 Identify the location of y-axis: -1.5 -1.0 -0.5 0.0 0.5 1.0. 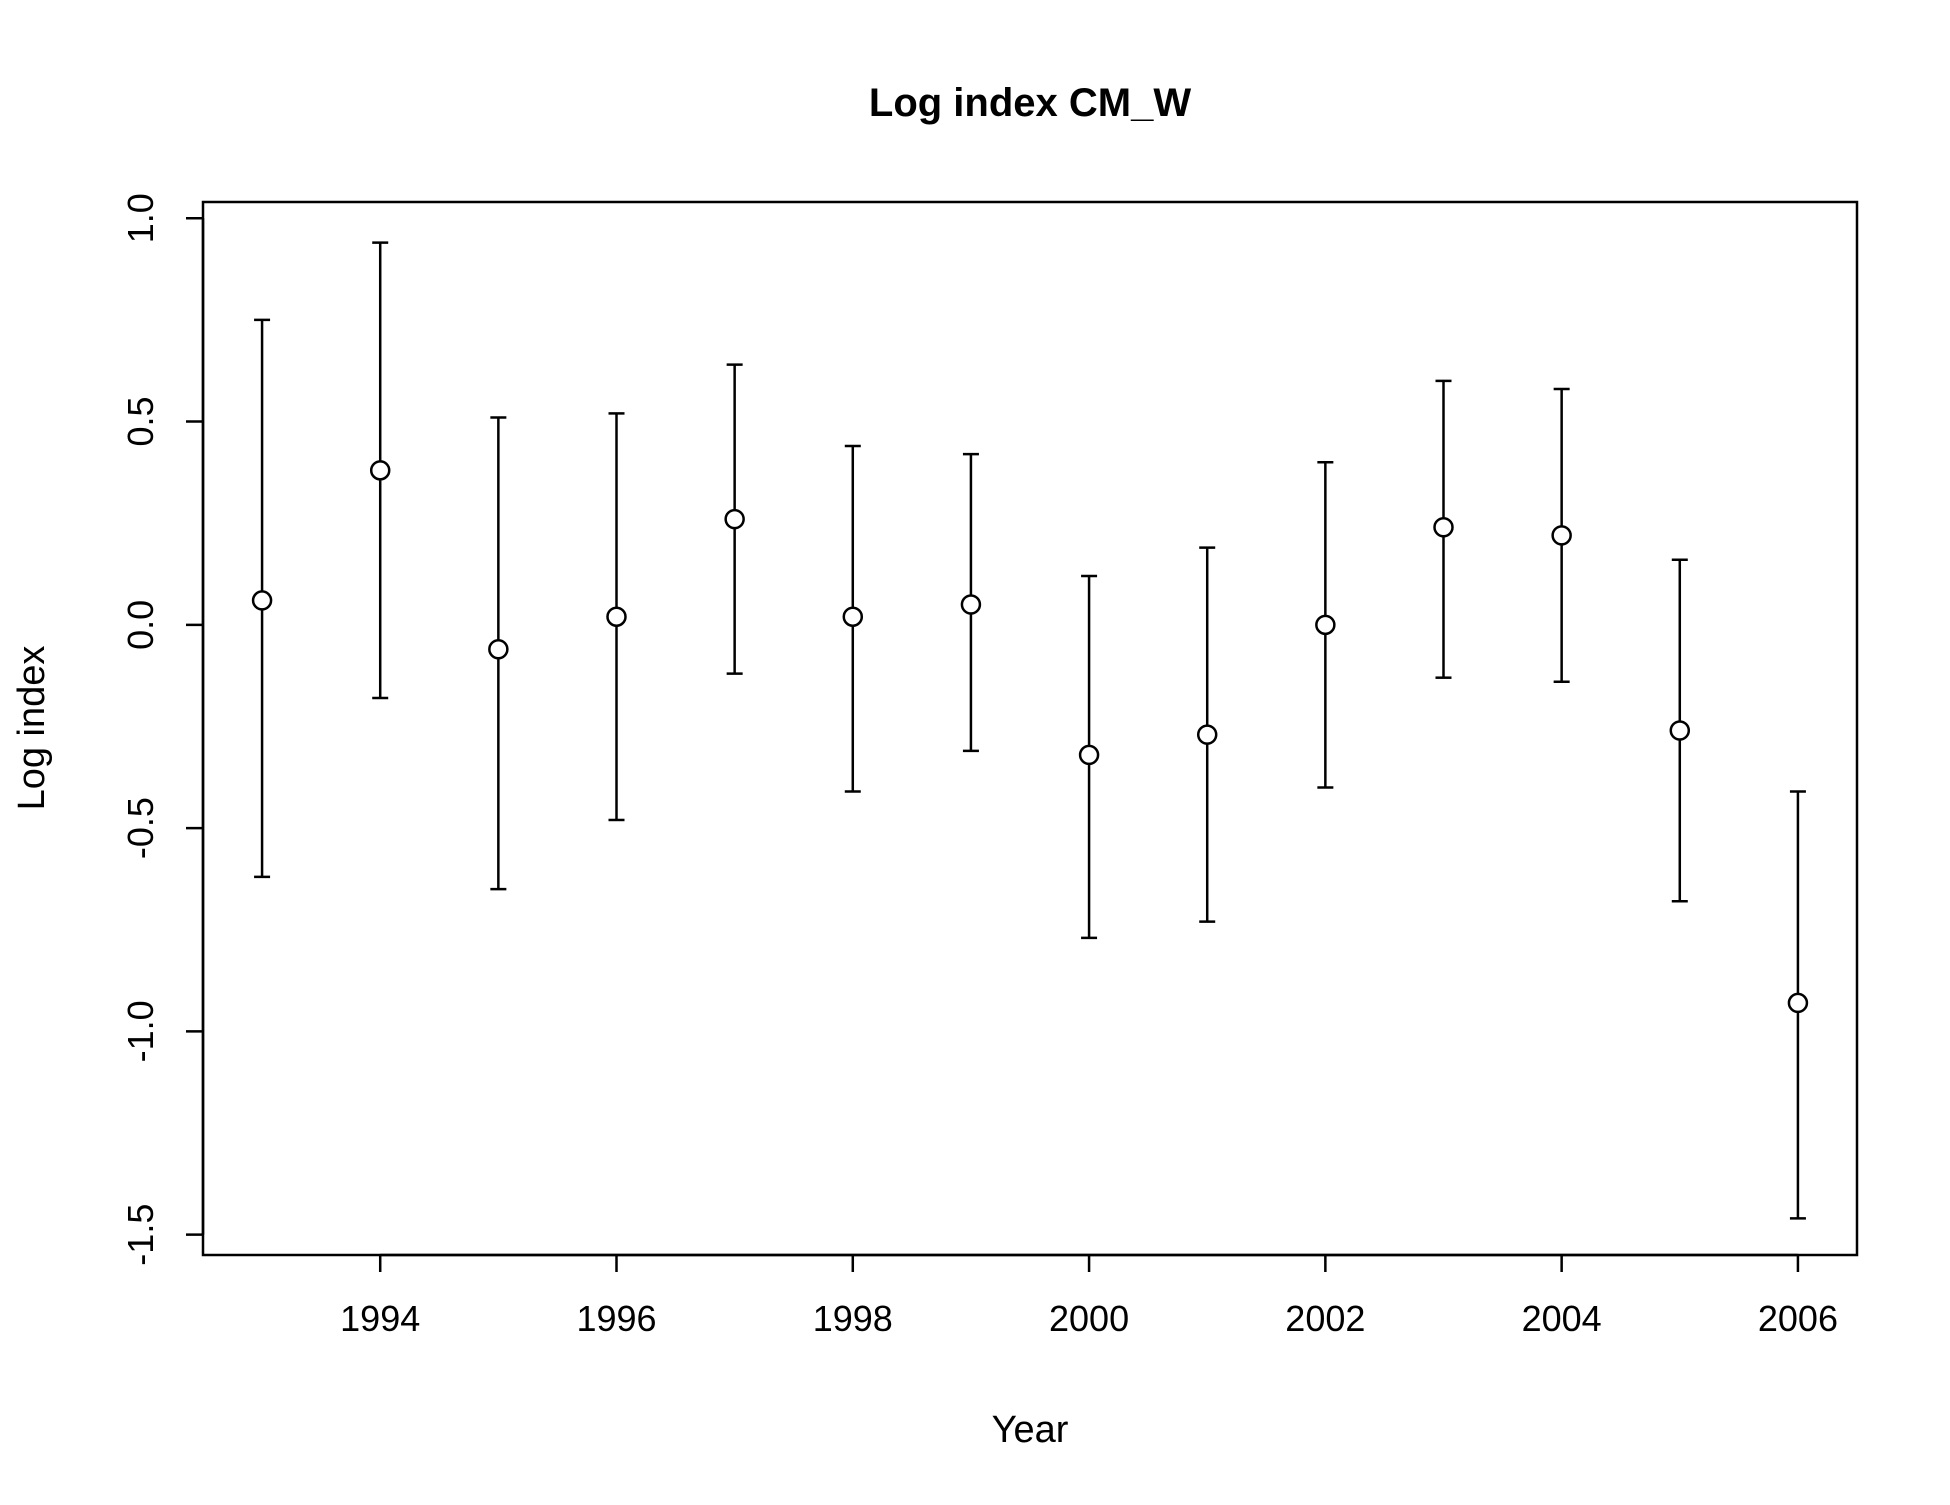
(162, 729).